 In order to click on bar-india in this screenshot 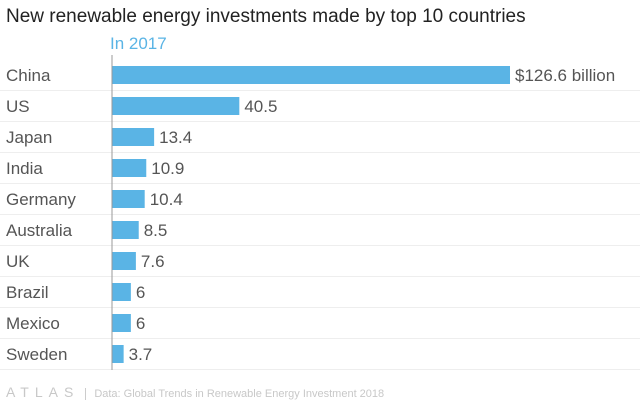, I will do `click(129, 168)`.